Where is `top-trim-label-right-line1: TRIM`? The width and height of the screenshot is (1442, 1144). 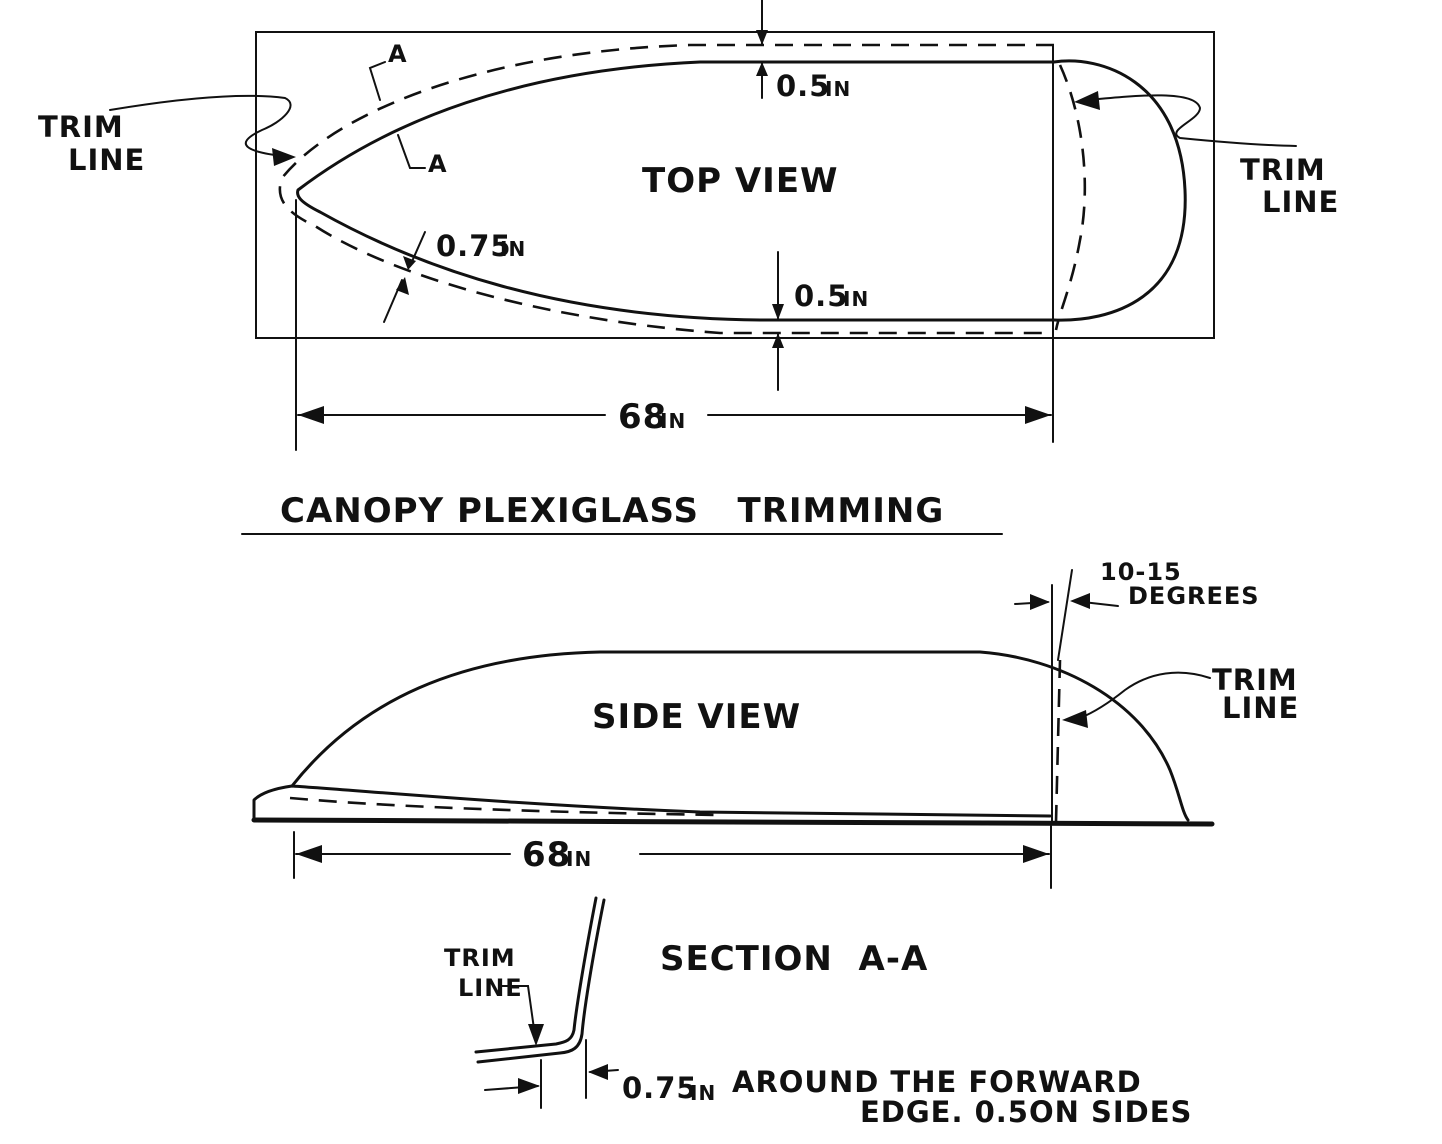
top-trim-label-right-line1: TRIM is located at coordinates (1283, 170).